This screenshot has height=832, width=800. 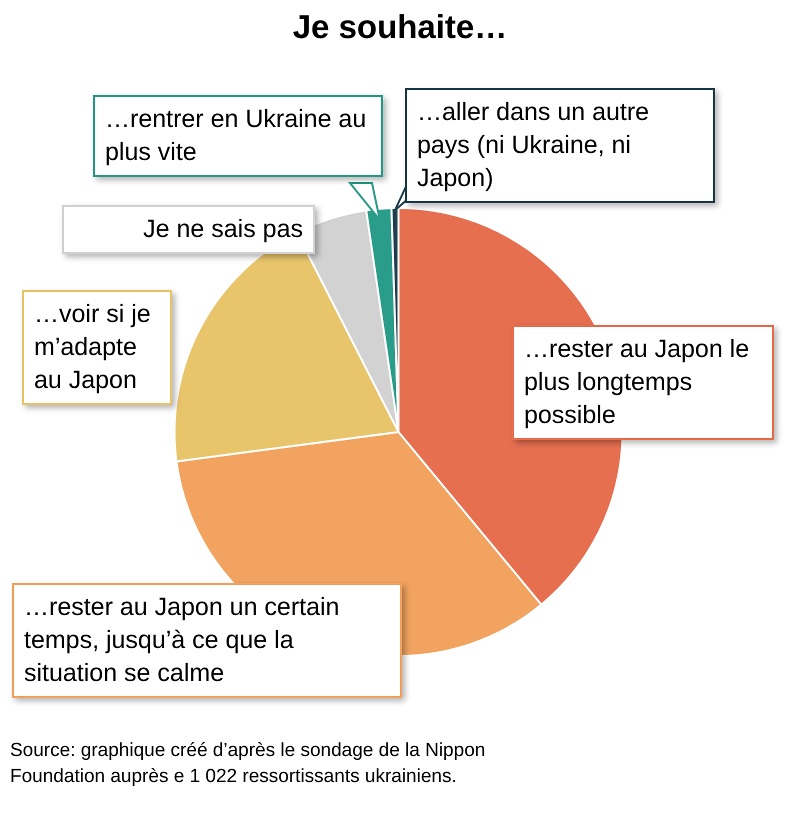 What do you see at coordinates (238, 136) in the screenshot?
I see `slice-label: …rentrer en Ukraine au plus vite` at bounding box center [238, 136].